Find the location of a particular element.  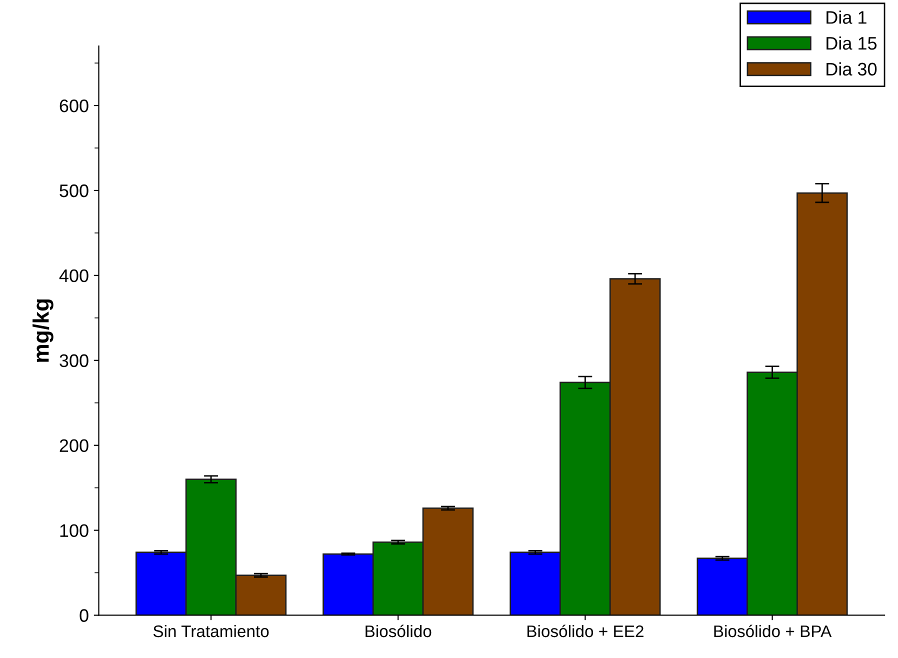

x-tick-label: Biosólido + EE2 is located at coordinates (586, 631).